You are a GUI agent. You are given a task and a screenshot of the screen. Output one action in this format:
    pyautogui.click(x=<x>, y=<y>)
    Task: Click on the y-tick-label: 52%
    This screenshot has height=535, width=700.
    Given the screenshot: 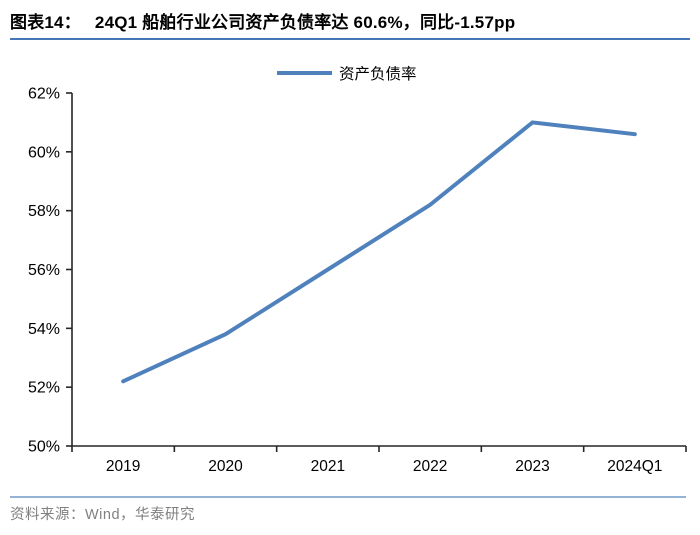 What is the action you would take?
    pyautogui.click(x=44, y=388)
    